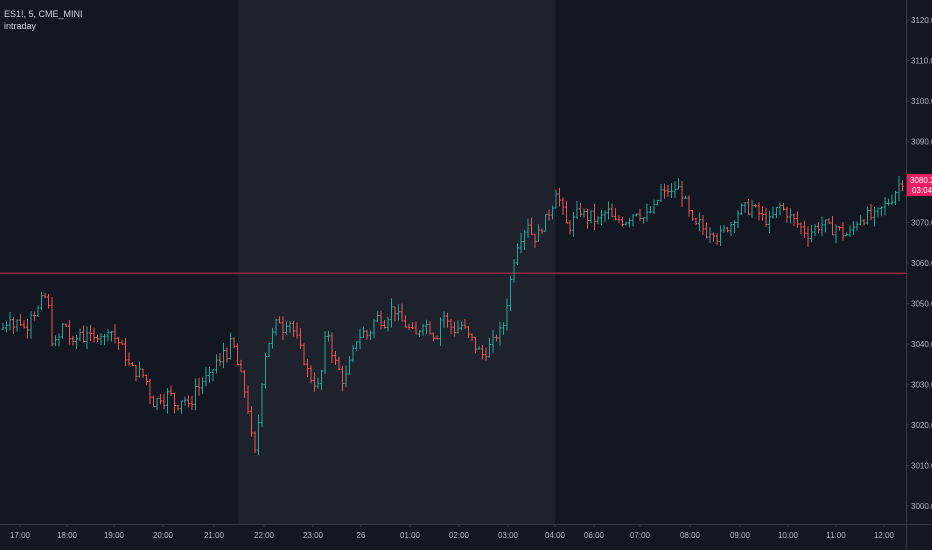  What do you see at coordinates (921, 344) in the screenshot?
I see `price-tick-label: 3040.00` at bounding box center [921, 344].